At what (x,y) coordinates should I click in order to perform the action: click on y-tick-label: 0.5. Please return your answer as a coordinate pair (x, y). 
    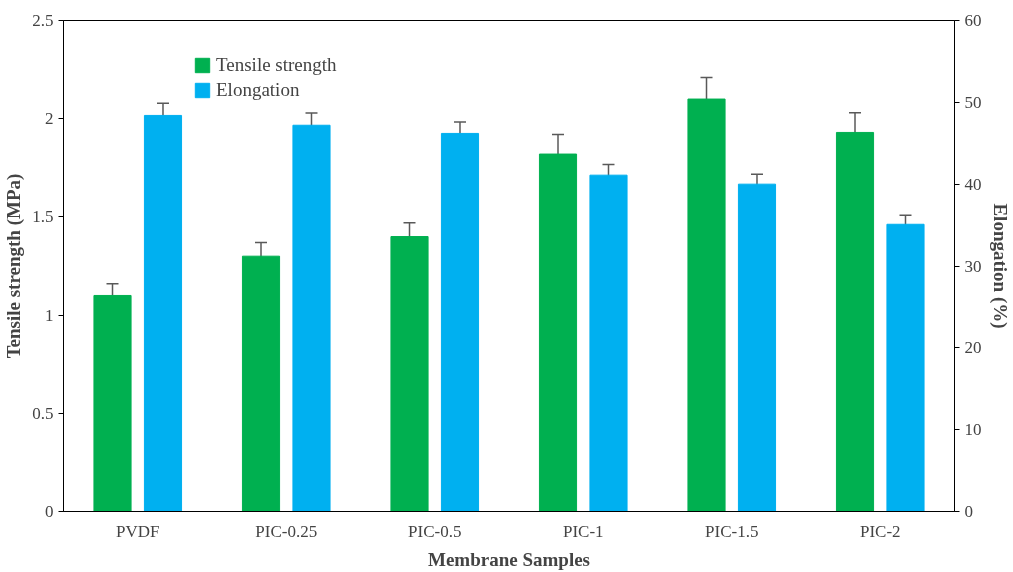
    Looking at the image, I should click on (43, 413).